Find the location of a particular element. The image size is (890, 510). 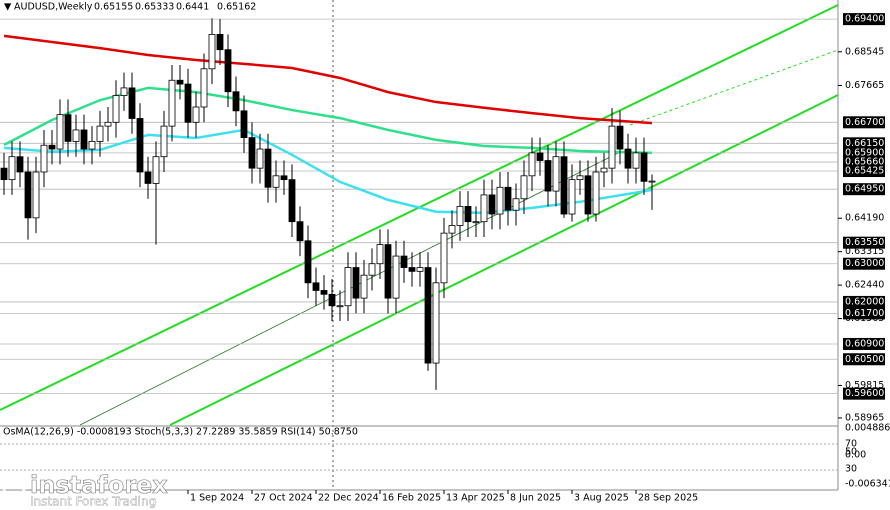

watermark: instaforex is located at coordinates (99, 485).